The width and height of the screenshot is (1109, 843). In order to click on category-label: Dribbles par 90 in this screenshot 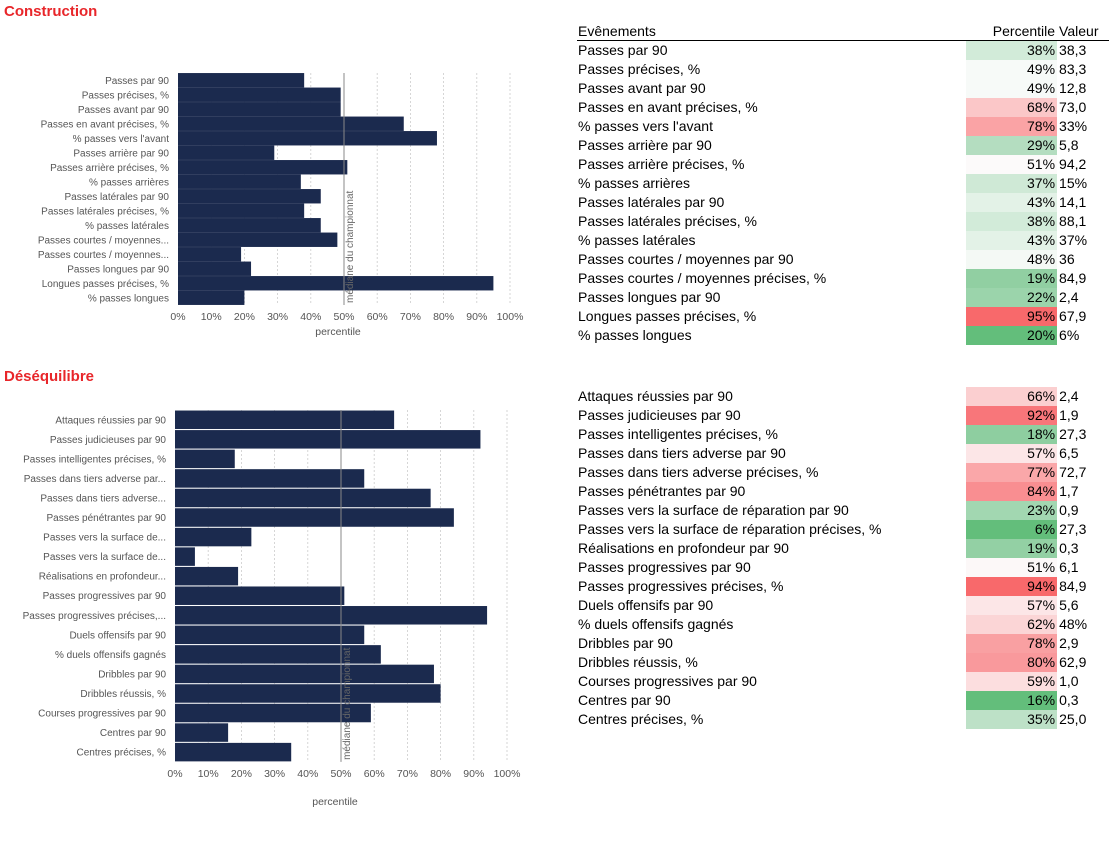, I will do `click(132, 674)`.